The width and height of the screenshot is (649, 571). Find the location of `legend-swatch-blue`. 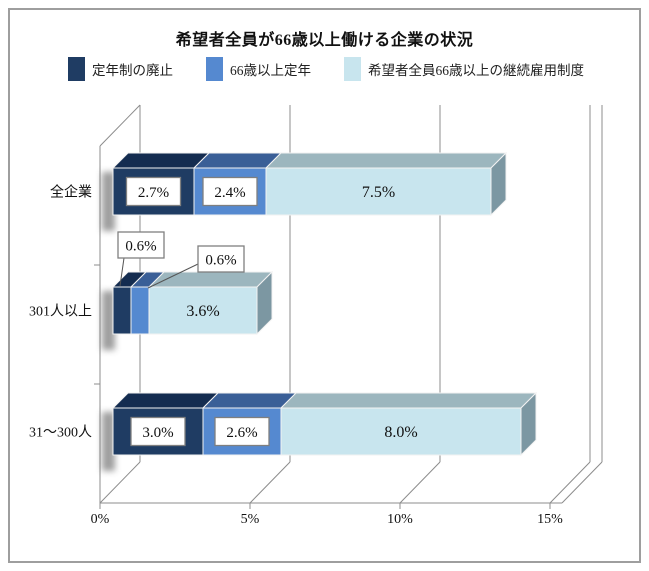

legend-swatch-blue is located at coordinates (214, 69).